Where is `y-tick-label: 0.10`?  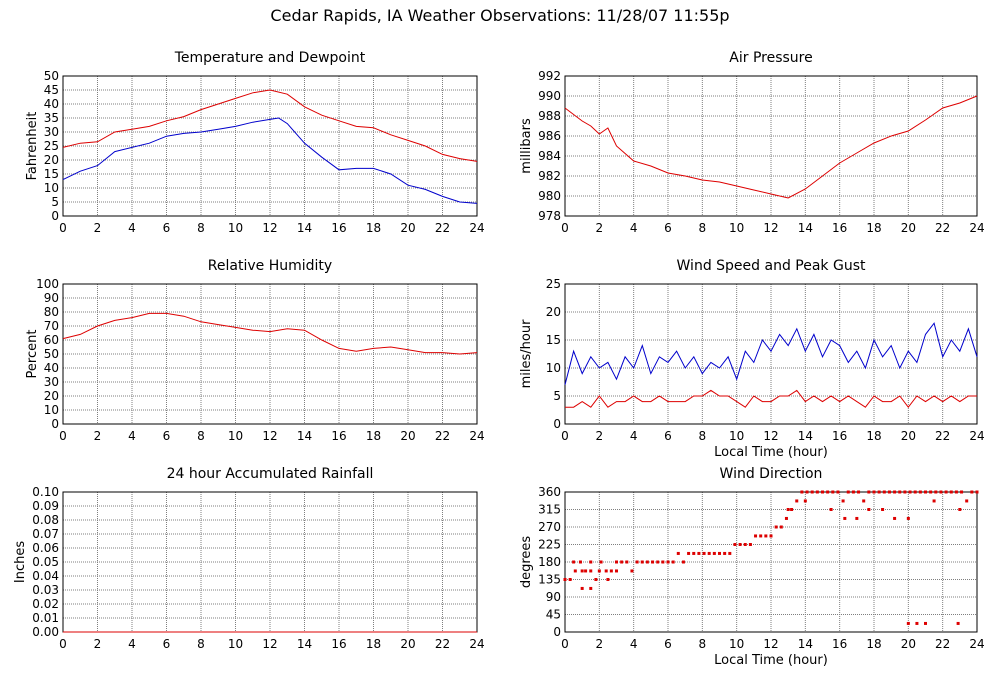 y-tick-label: 0.10 is located at coordinates (45, 492).